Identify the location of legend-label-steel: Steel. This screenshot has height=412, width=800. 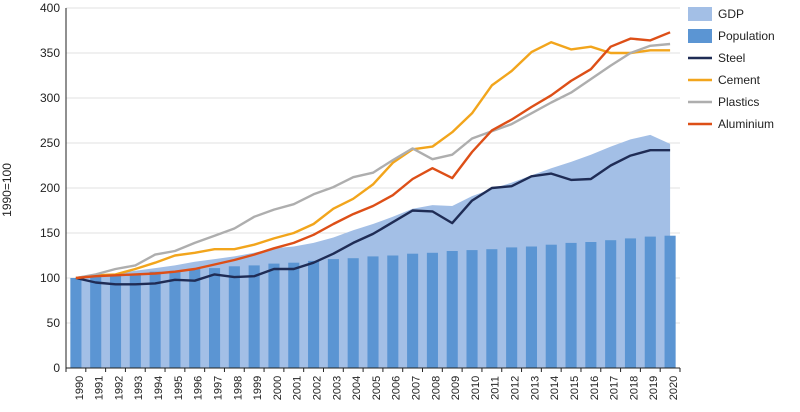
(731, 58).